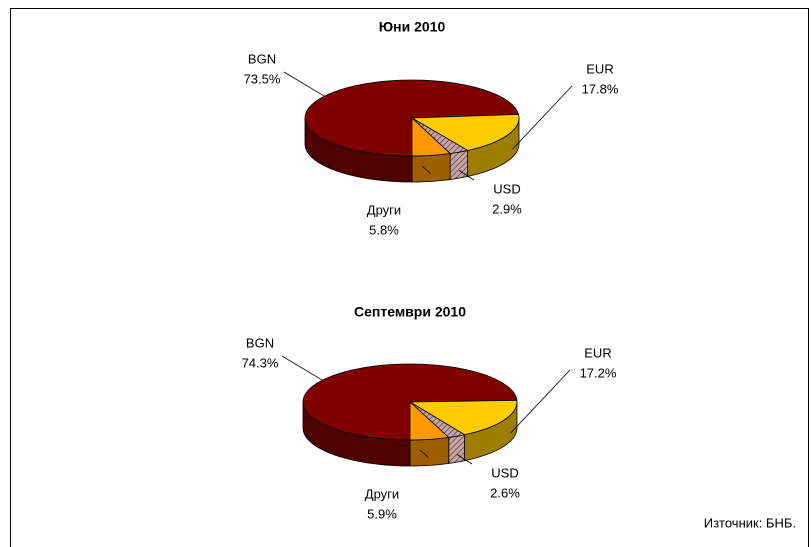 Image resolution: width=811 pixels, height=547 pixels. Describe the element at coordinates (507, 208) in the screenshot. I see `slice-value-label: 2.9%` at that location.